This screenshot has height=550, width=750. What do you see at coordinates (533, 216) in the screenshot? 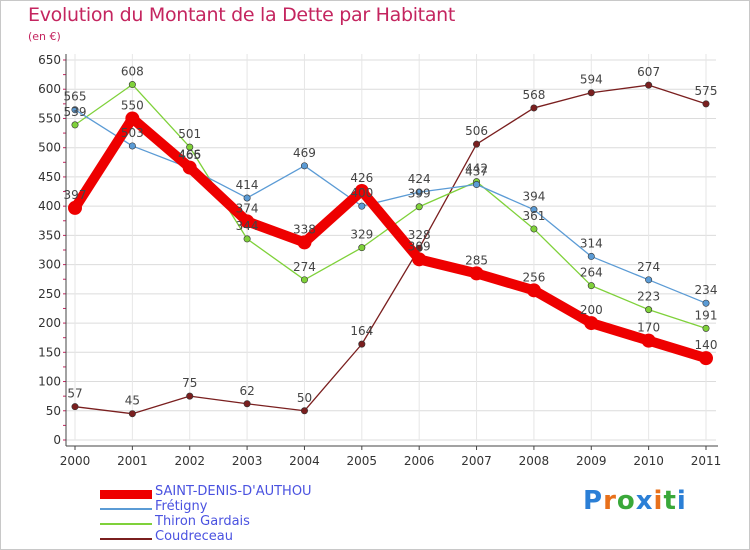
I see `data-label: 361` at bounding box center [533, 216].